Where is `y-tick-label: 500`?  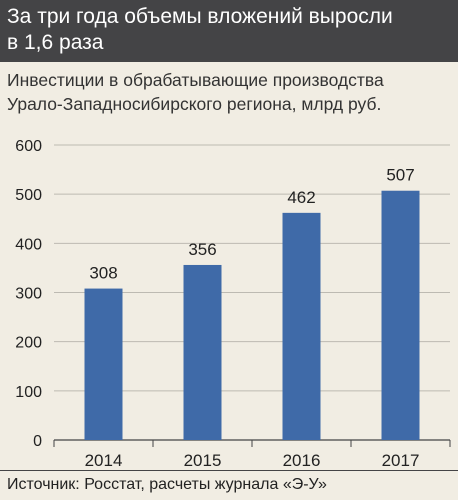
y-tick-label: 500 is located at coordinates (28, 195).